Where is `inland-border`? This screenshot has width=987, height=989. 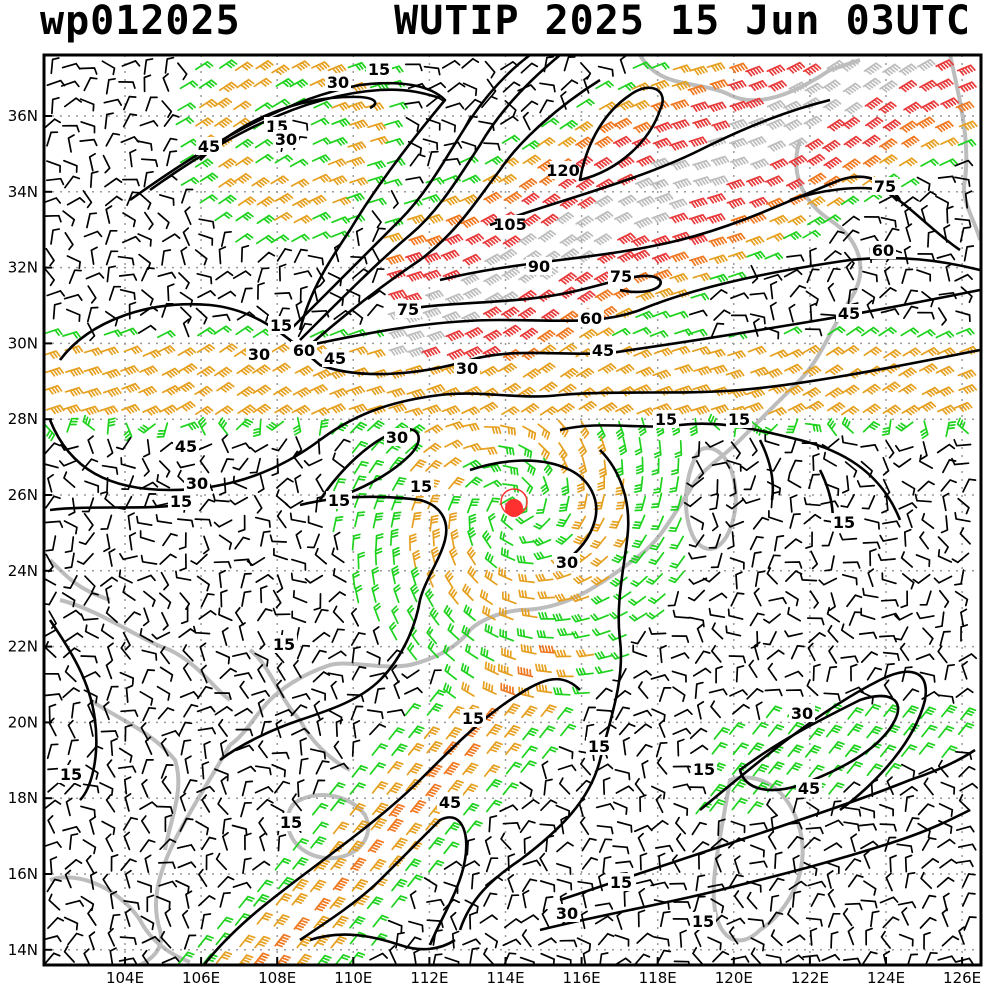
inland-border is located at coordinates (119, 761).